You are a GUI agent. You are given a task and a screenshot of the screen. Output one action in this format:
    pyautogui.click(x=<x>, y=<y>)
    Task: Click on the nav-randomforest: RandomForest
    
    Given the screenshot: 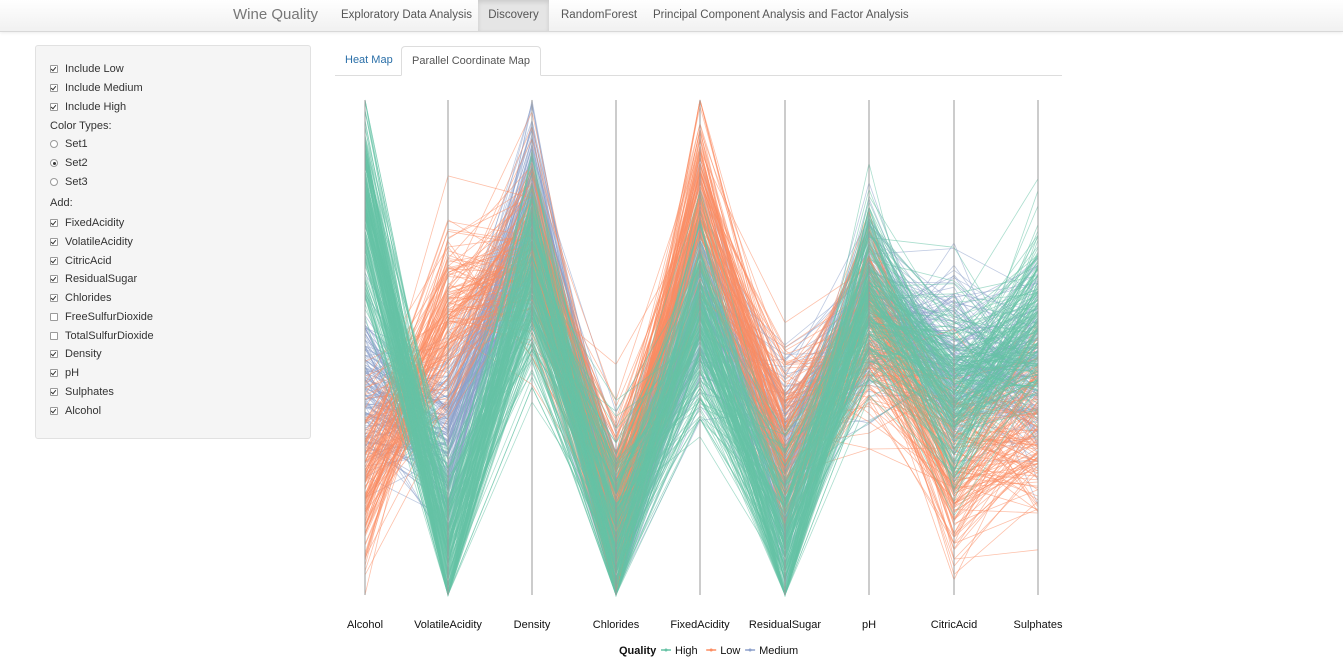 What is the action you would take?
    pyautogui.click(x=599, y=15)
    